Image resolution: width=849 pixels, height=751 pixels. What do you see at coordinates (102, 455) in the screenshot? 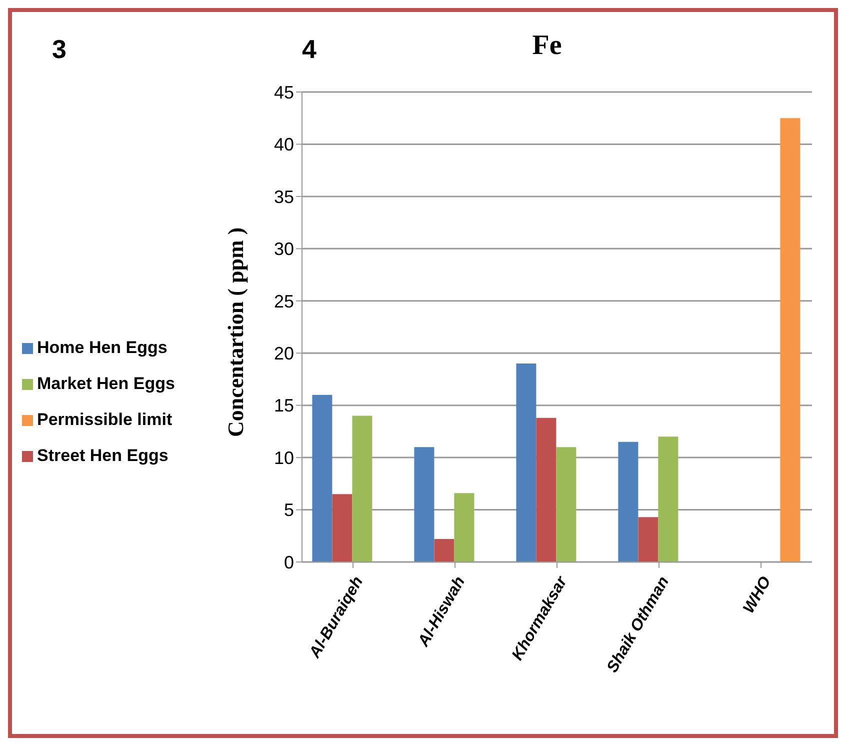
I see `legend-label: Street Hen Eggs` at bounding box center [102, 455].